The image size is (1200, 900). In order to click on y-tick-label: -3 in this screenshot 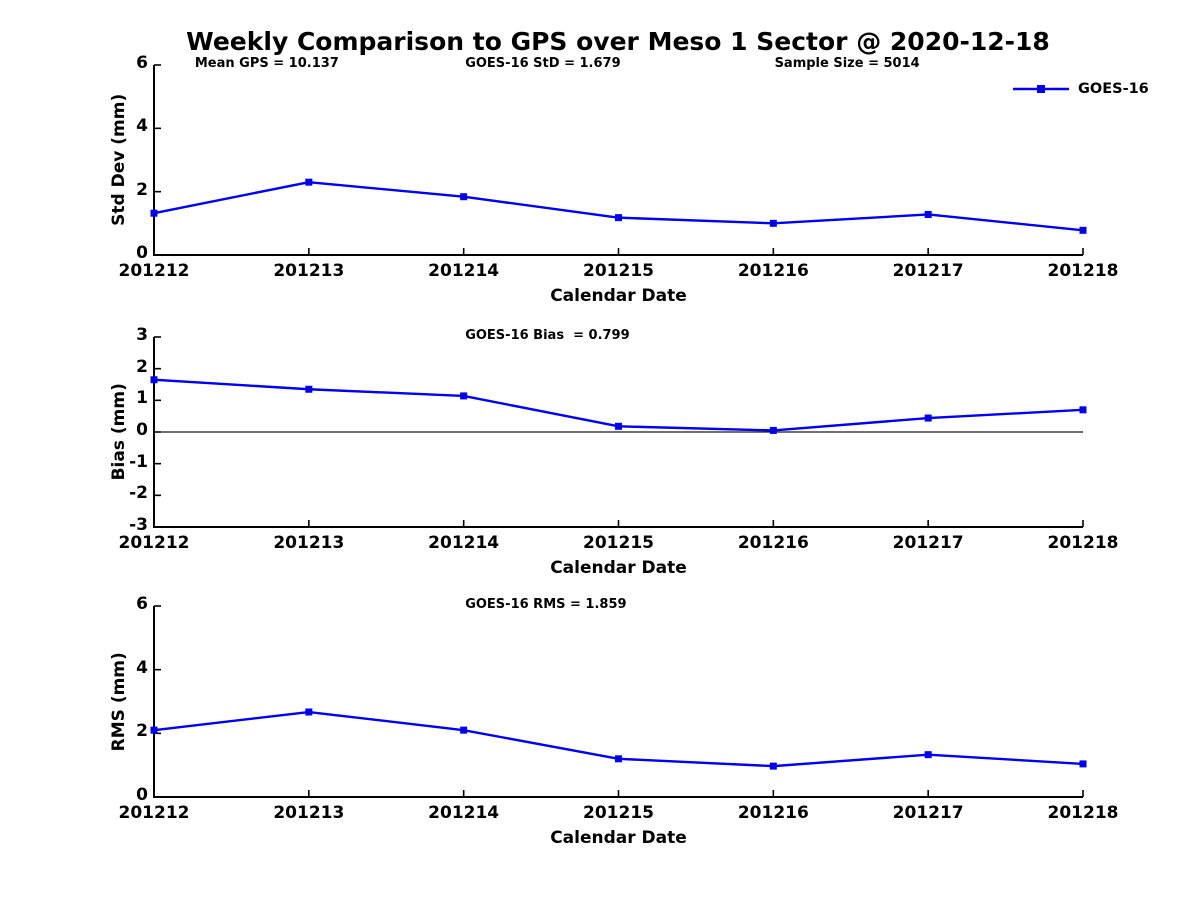, I will do `click(138, 525)`.